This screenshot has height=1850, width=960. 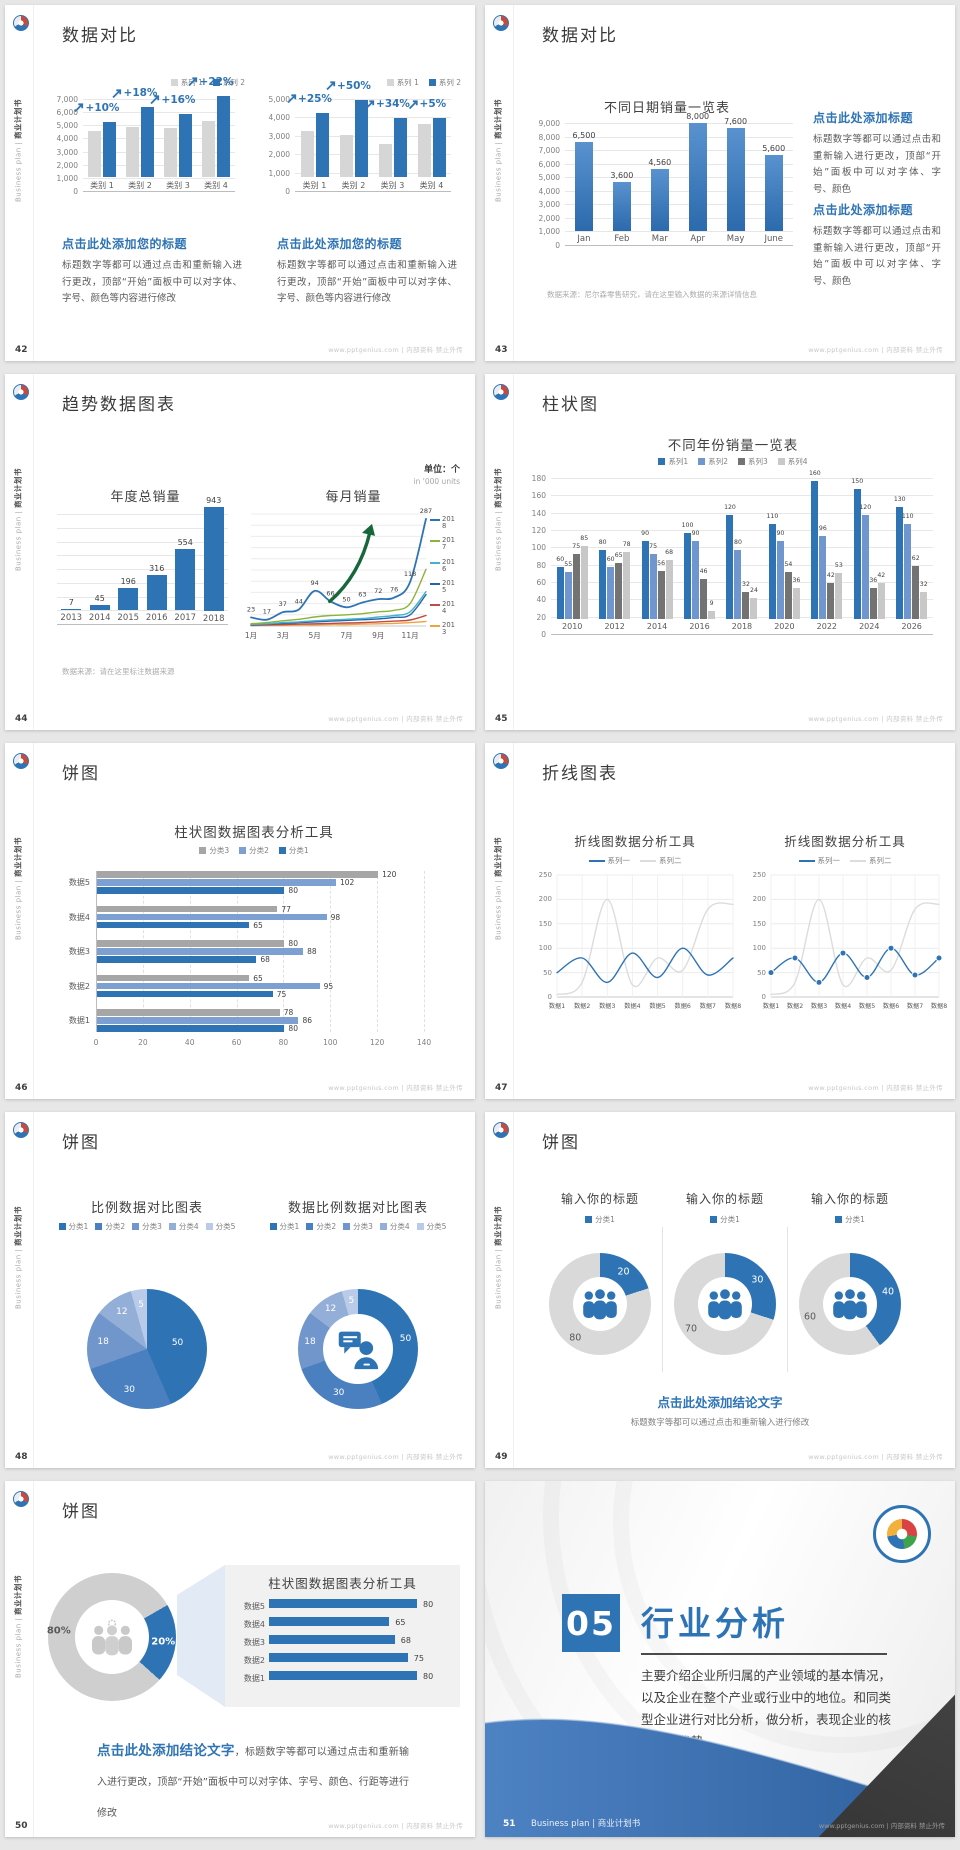 I want to click on block-heading: 点击此处添加您的标题, so click(x=340, y=244).